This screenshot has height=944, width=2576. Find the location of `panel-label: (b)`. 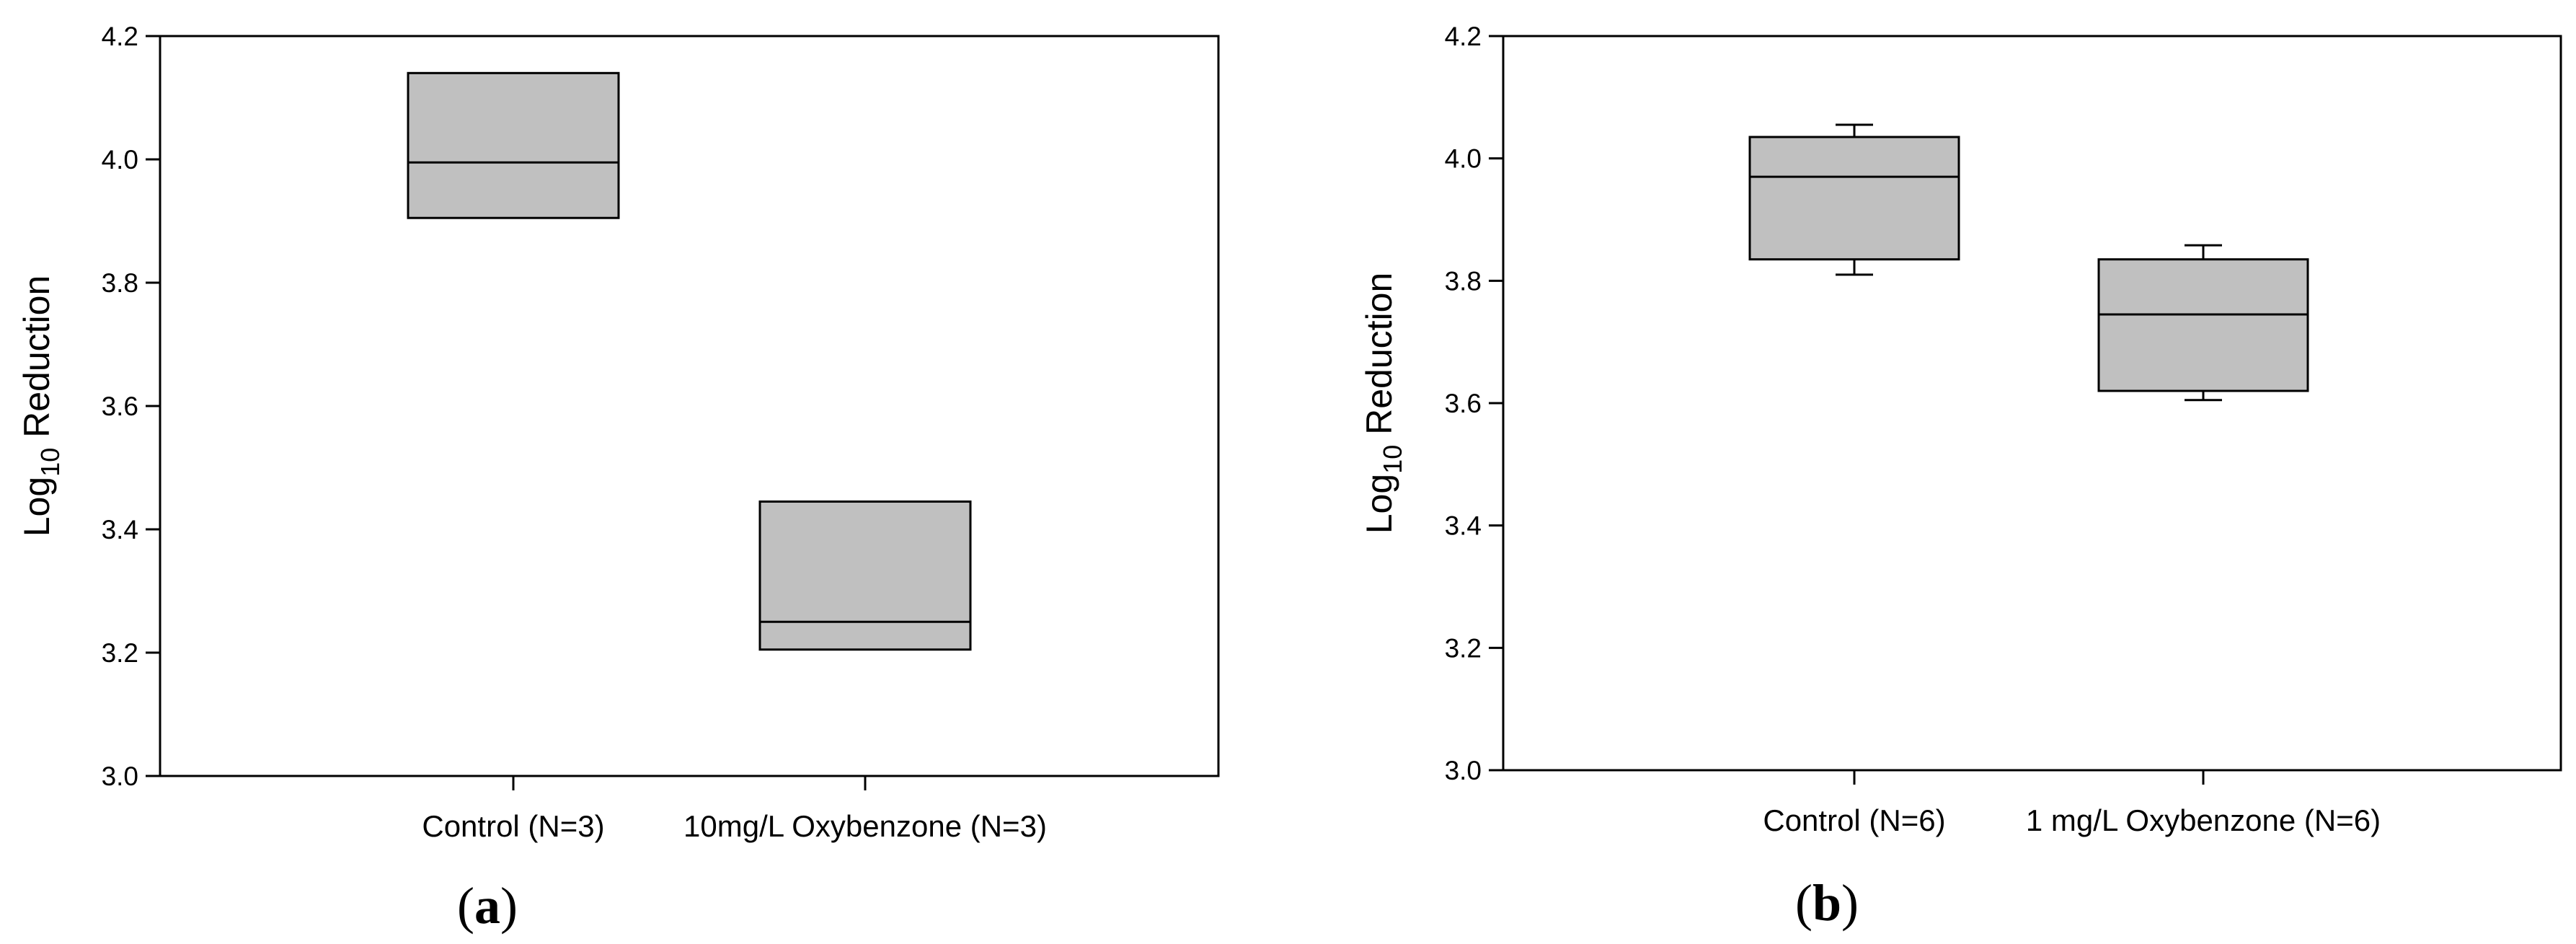

panel-label: (b) is located at coordinates (1827, 903).